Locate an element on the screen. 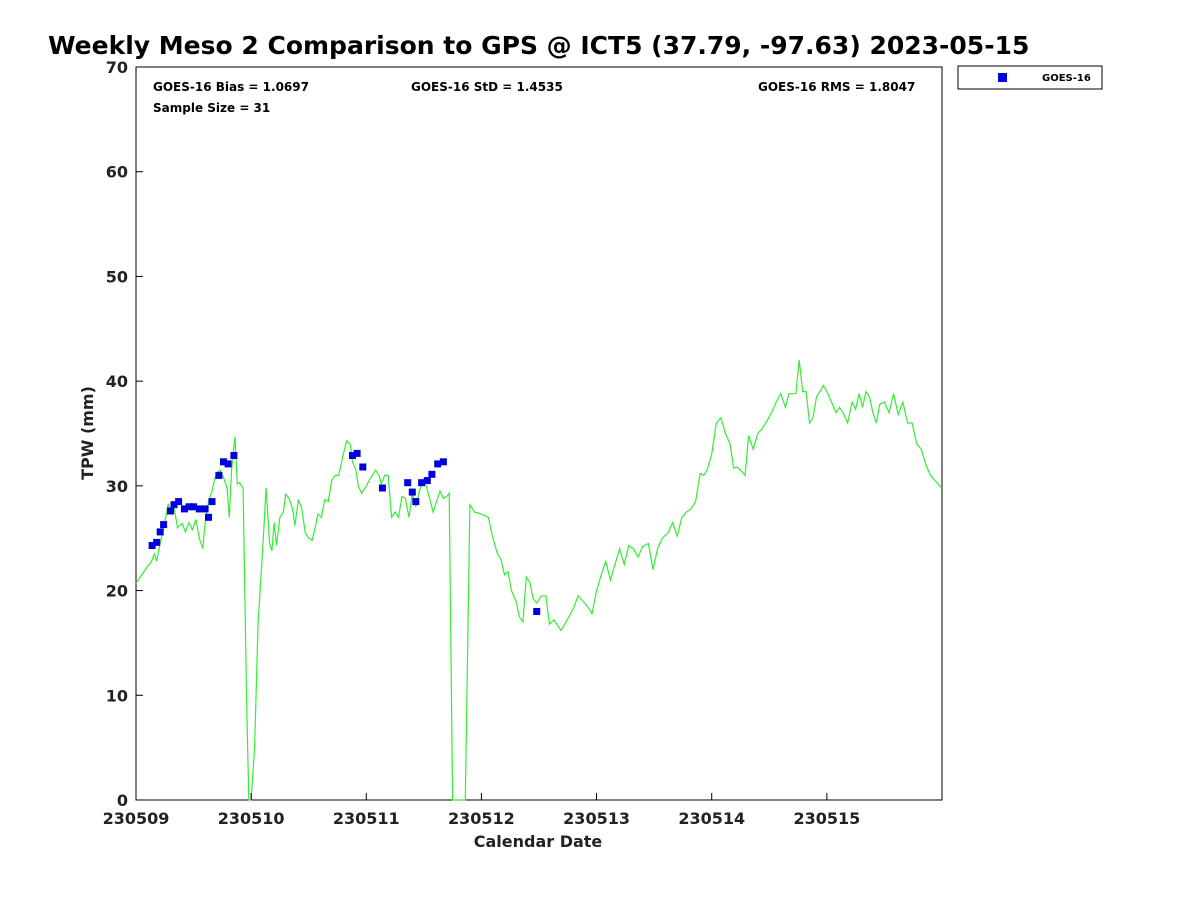  y-tick-label: 0 is located at coordinates (122, 800).